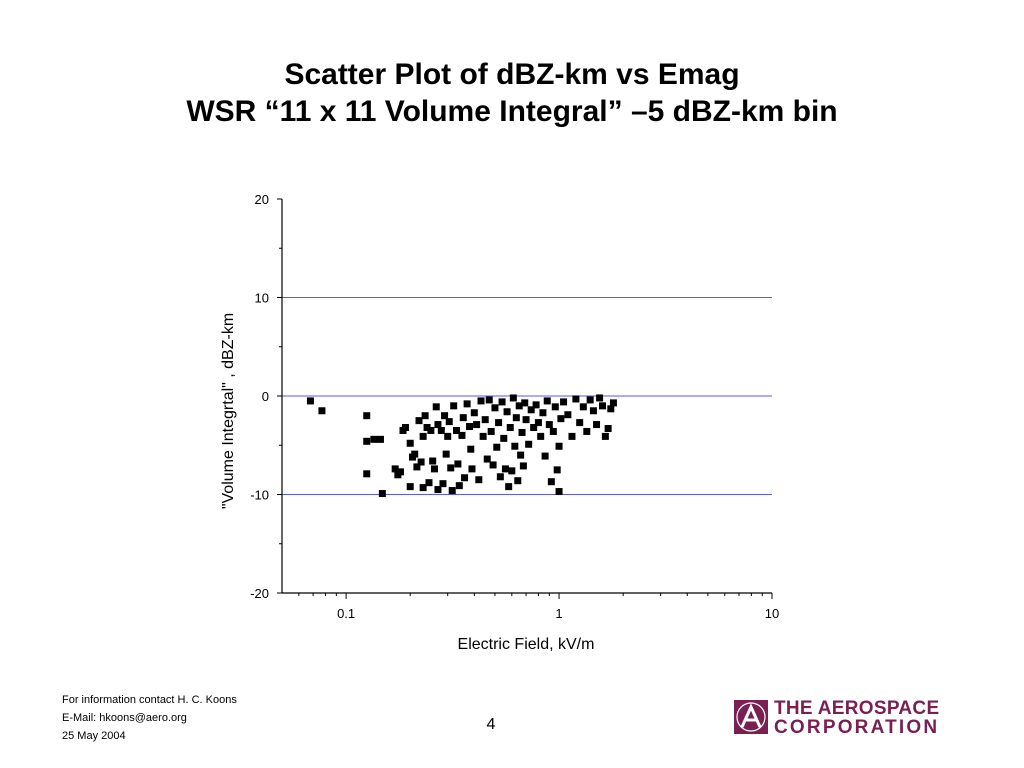 This screenshot has height=768, width=1024. Describe the element at coordinates (149, 700) in the screenshot. I see `footer-contact: For information contact H. C. Koons` at that location.